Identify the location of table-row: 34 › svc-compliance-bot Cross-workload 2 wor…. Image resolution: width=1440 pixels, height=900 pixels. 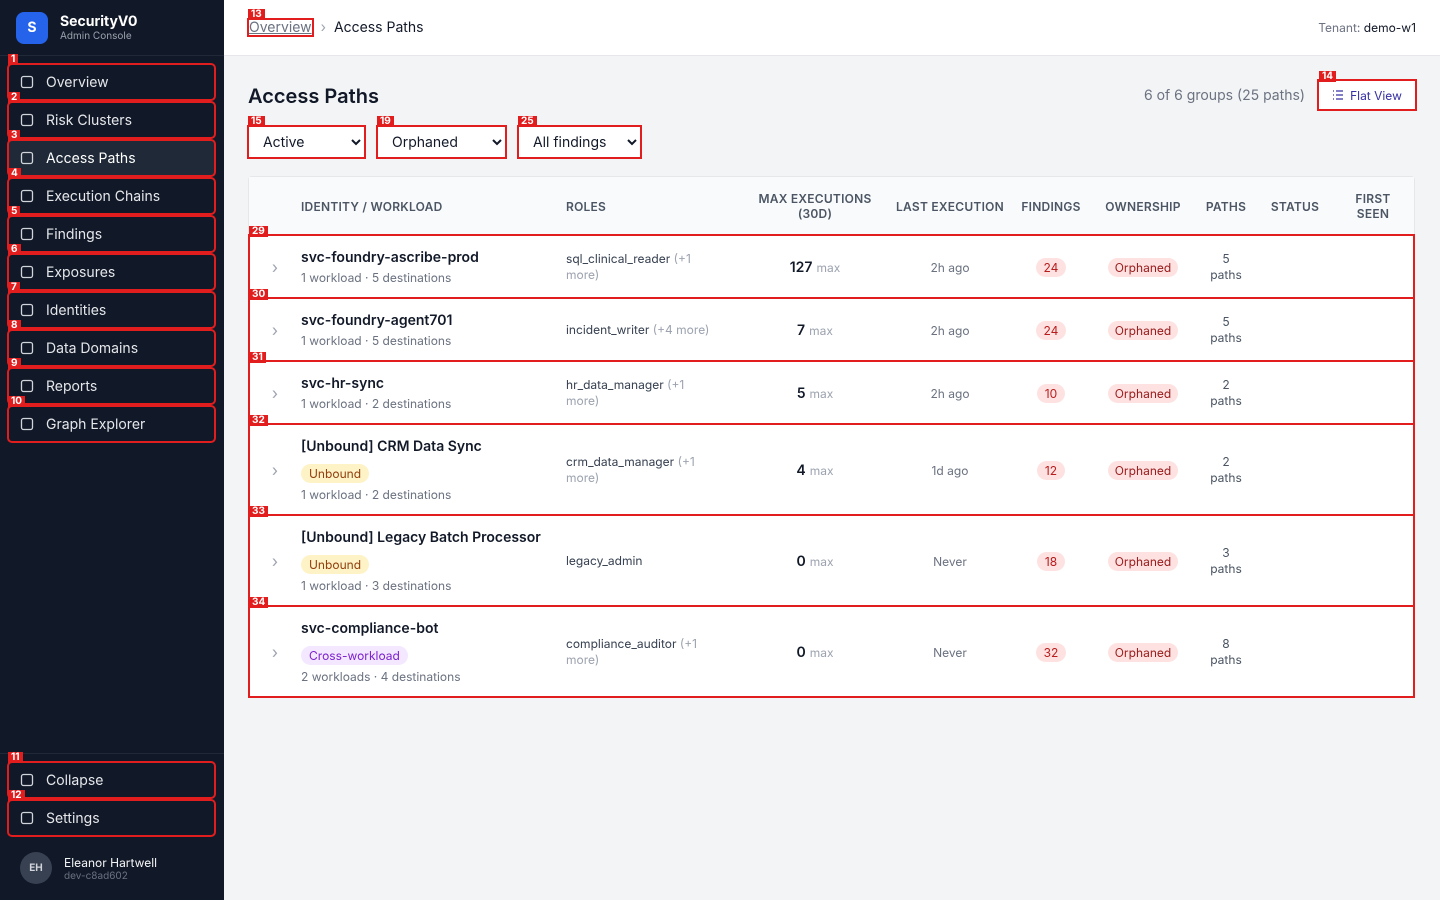
(831, 647).